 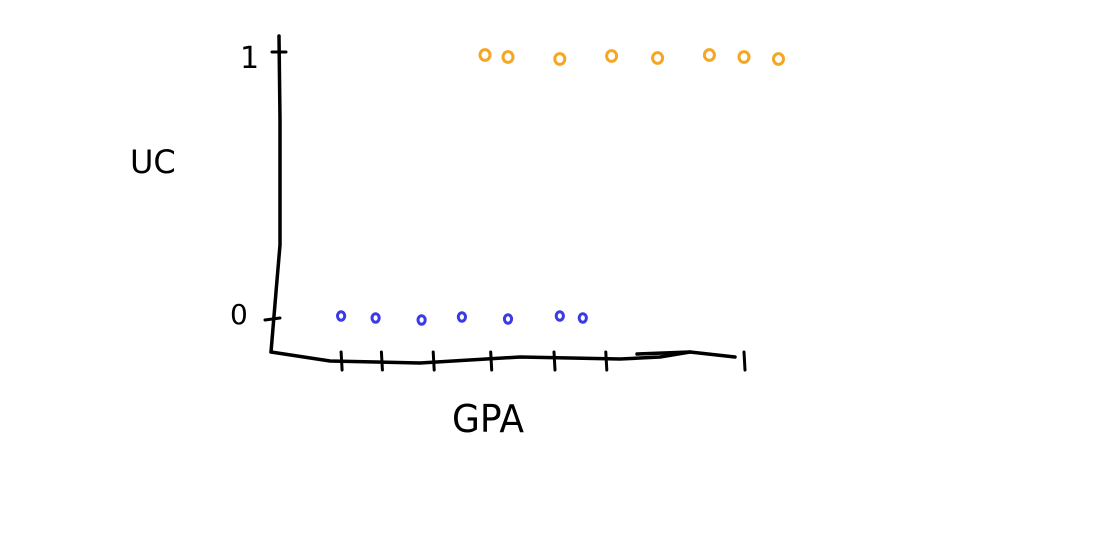 I want to click on y-axis-line, so click(x=275, y=194).